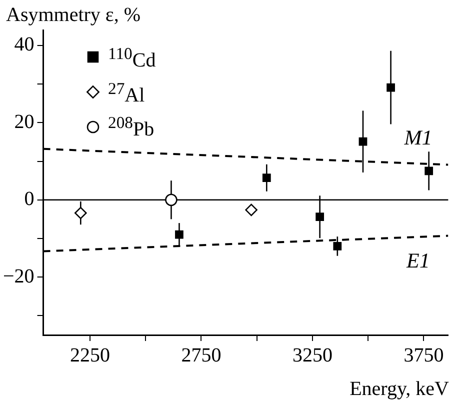 This screenshot has width=455, height=405. I want to click on y-tick-label: 40, so click(24, 45).